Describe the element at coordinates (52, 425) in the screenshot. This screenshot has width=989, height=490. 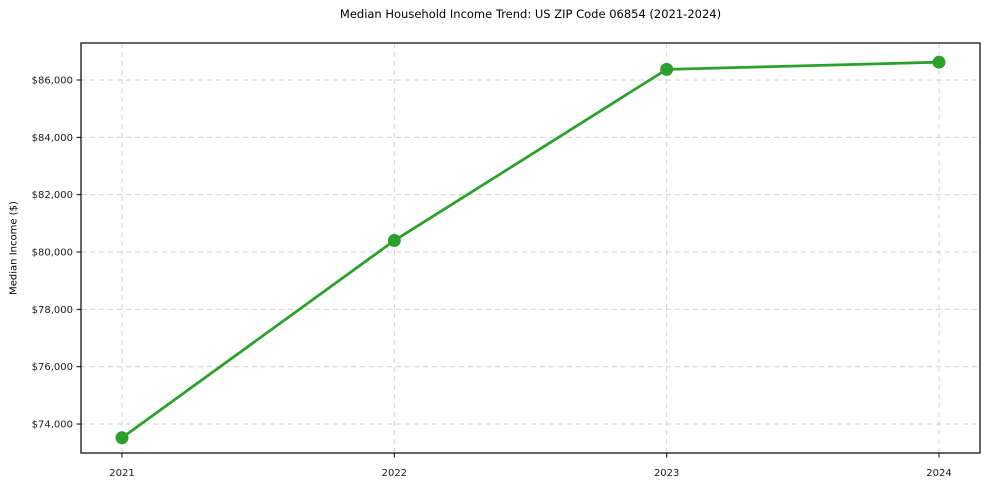
I see `y-tick-label: $74,000` at that location.